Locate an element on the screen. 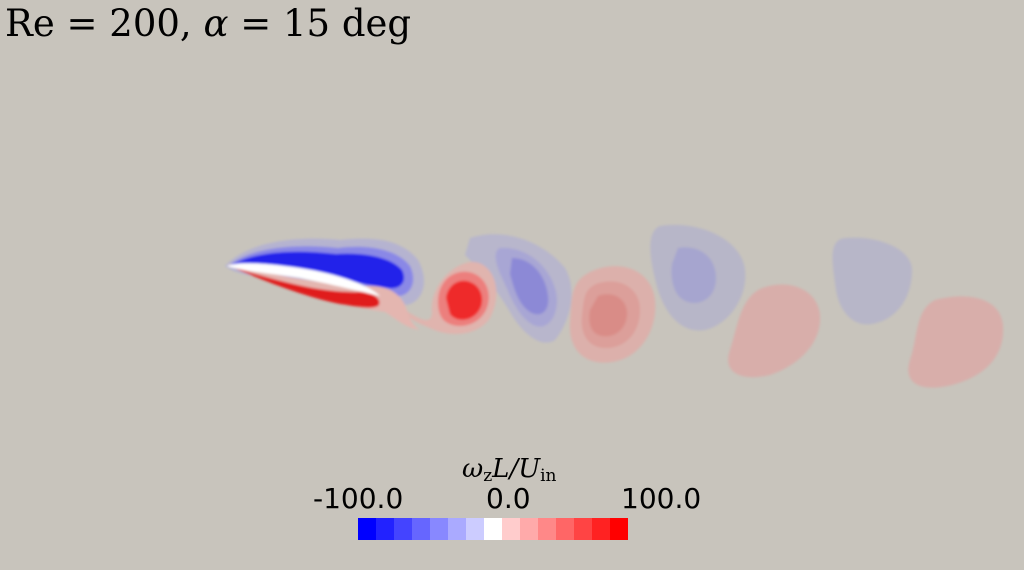  trailing-edge-shear-core is located at coordinates (305, 287).